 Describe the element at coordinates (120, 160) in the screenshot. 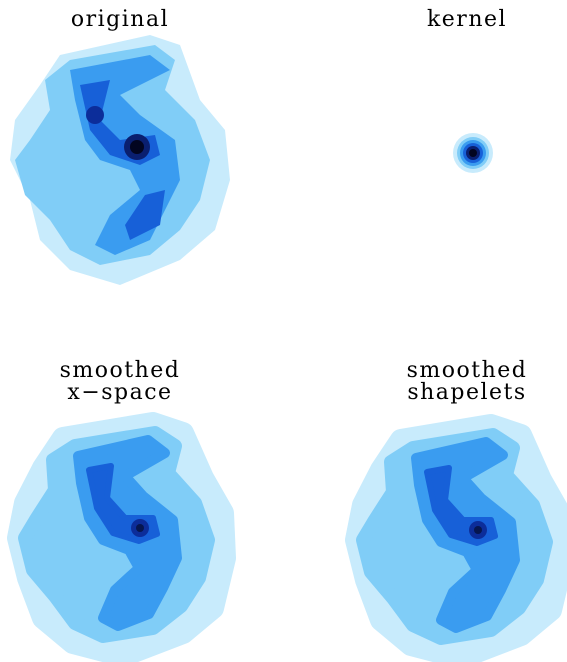

I see `image-original` at that location.